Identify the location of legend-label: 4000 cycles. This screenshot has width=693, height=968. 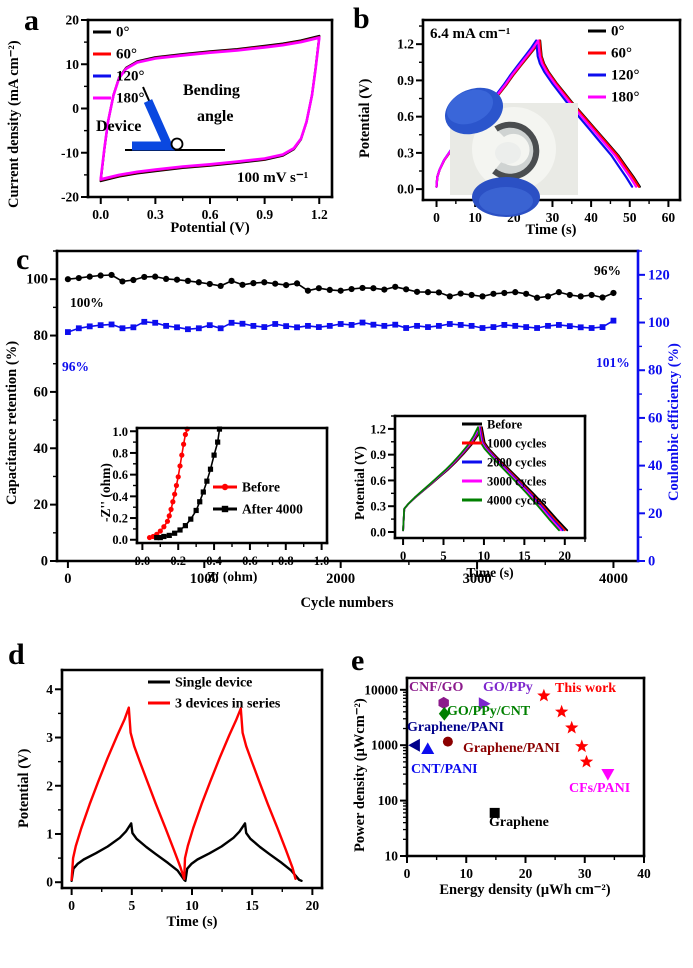
(516, 501).